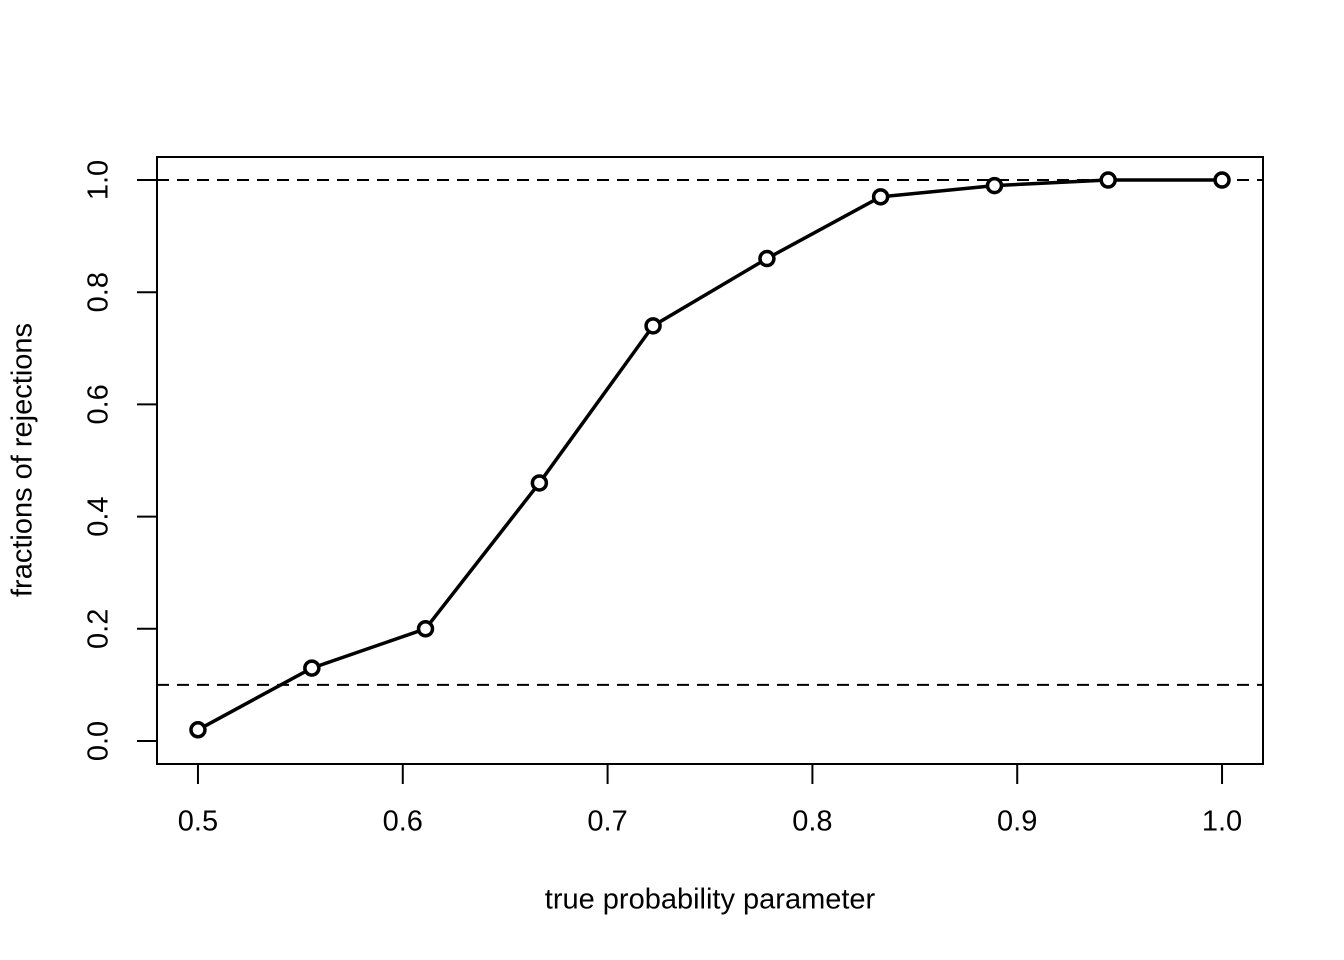  I want to click on y-tick-label: 0.4, so click(99, 516).